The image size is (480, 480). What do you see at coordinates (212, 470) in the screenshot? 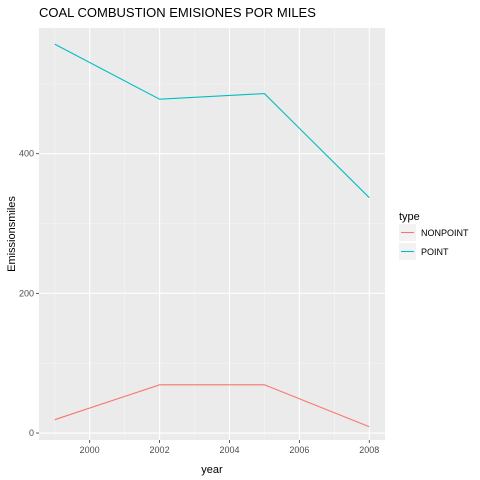
I see `x-axis-title: year` at bounding box center [212, 470].